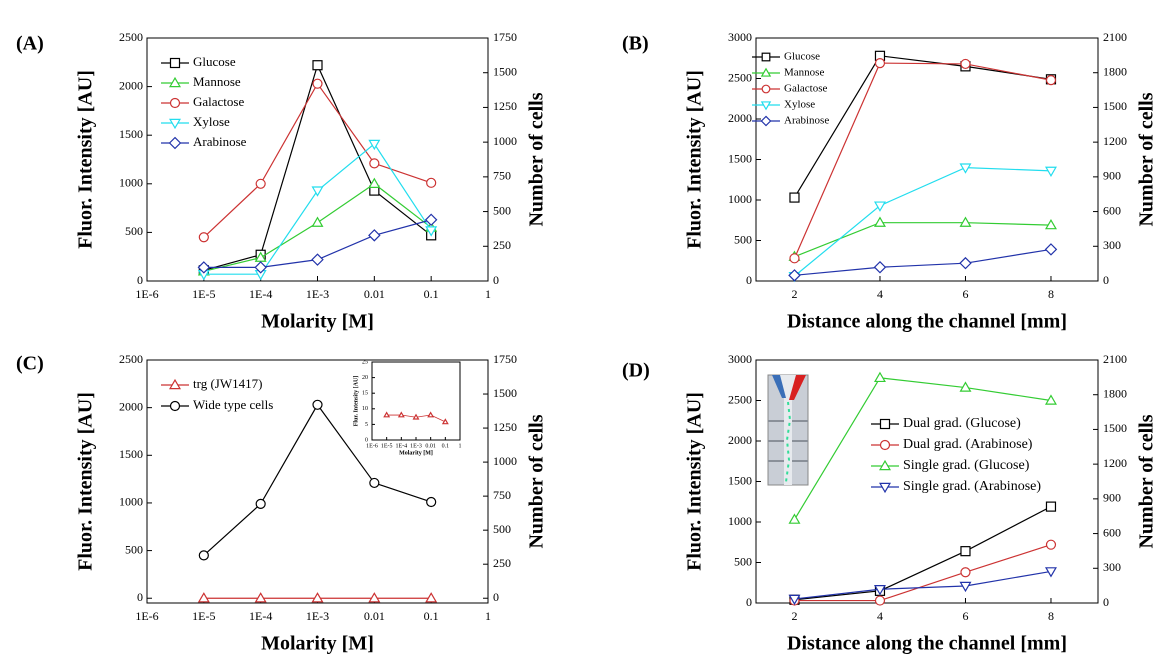 The height and width of the screenshot is (659, 1168). Describe the element at coordinates (880, 294) in the screenshot. I see `x-tick-label: 4` at that location.